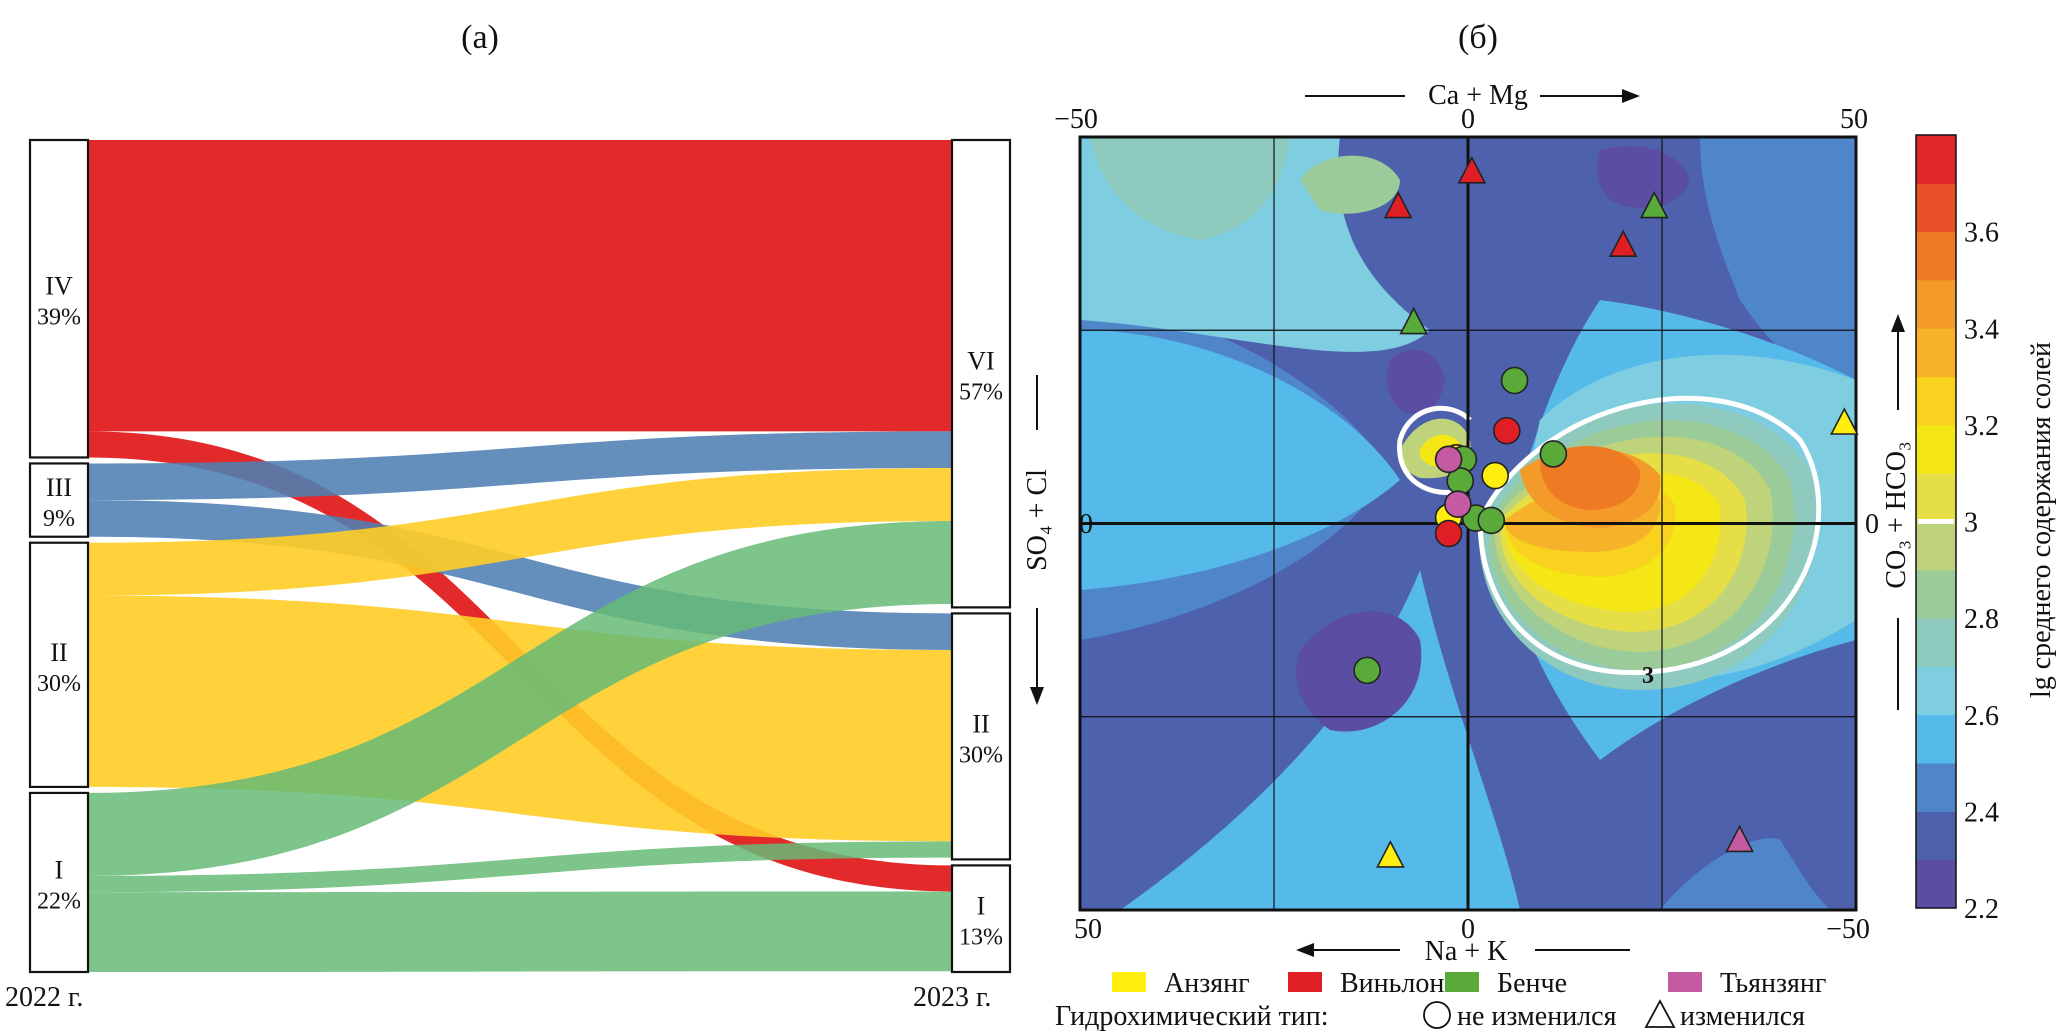  Describe the element at coordinates (1466, 951) in the screenshot. I see `bottom-axis-label: Na + K` at that location.